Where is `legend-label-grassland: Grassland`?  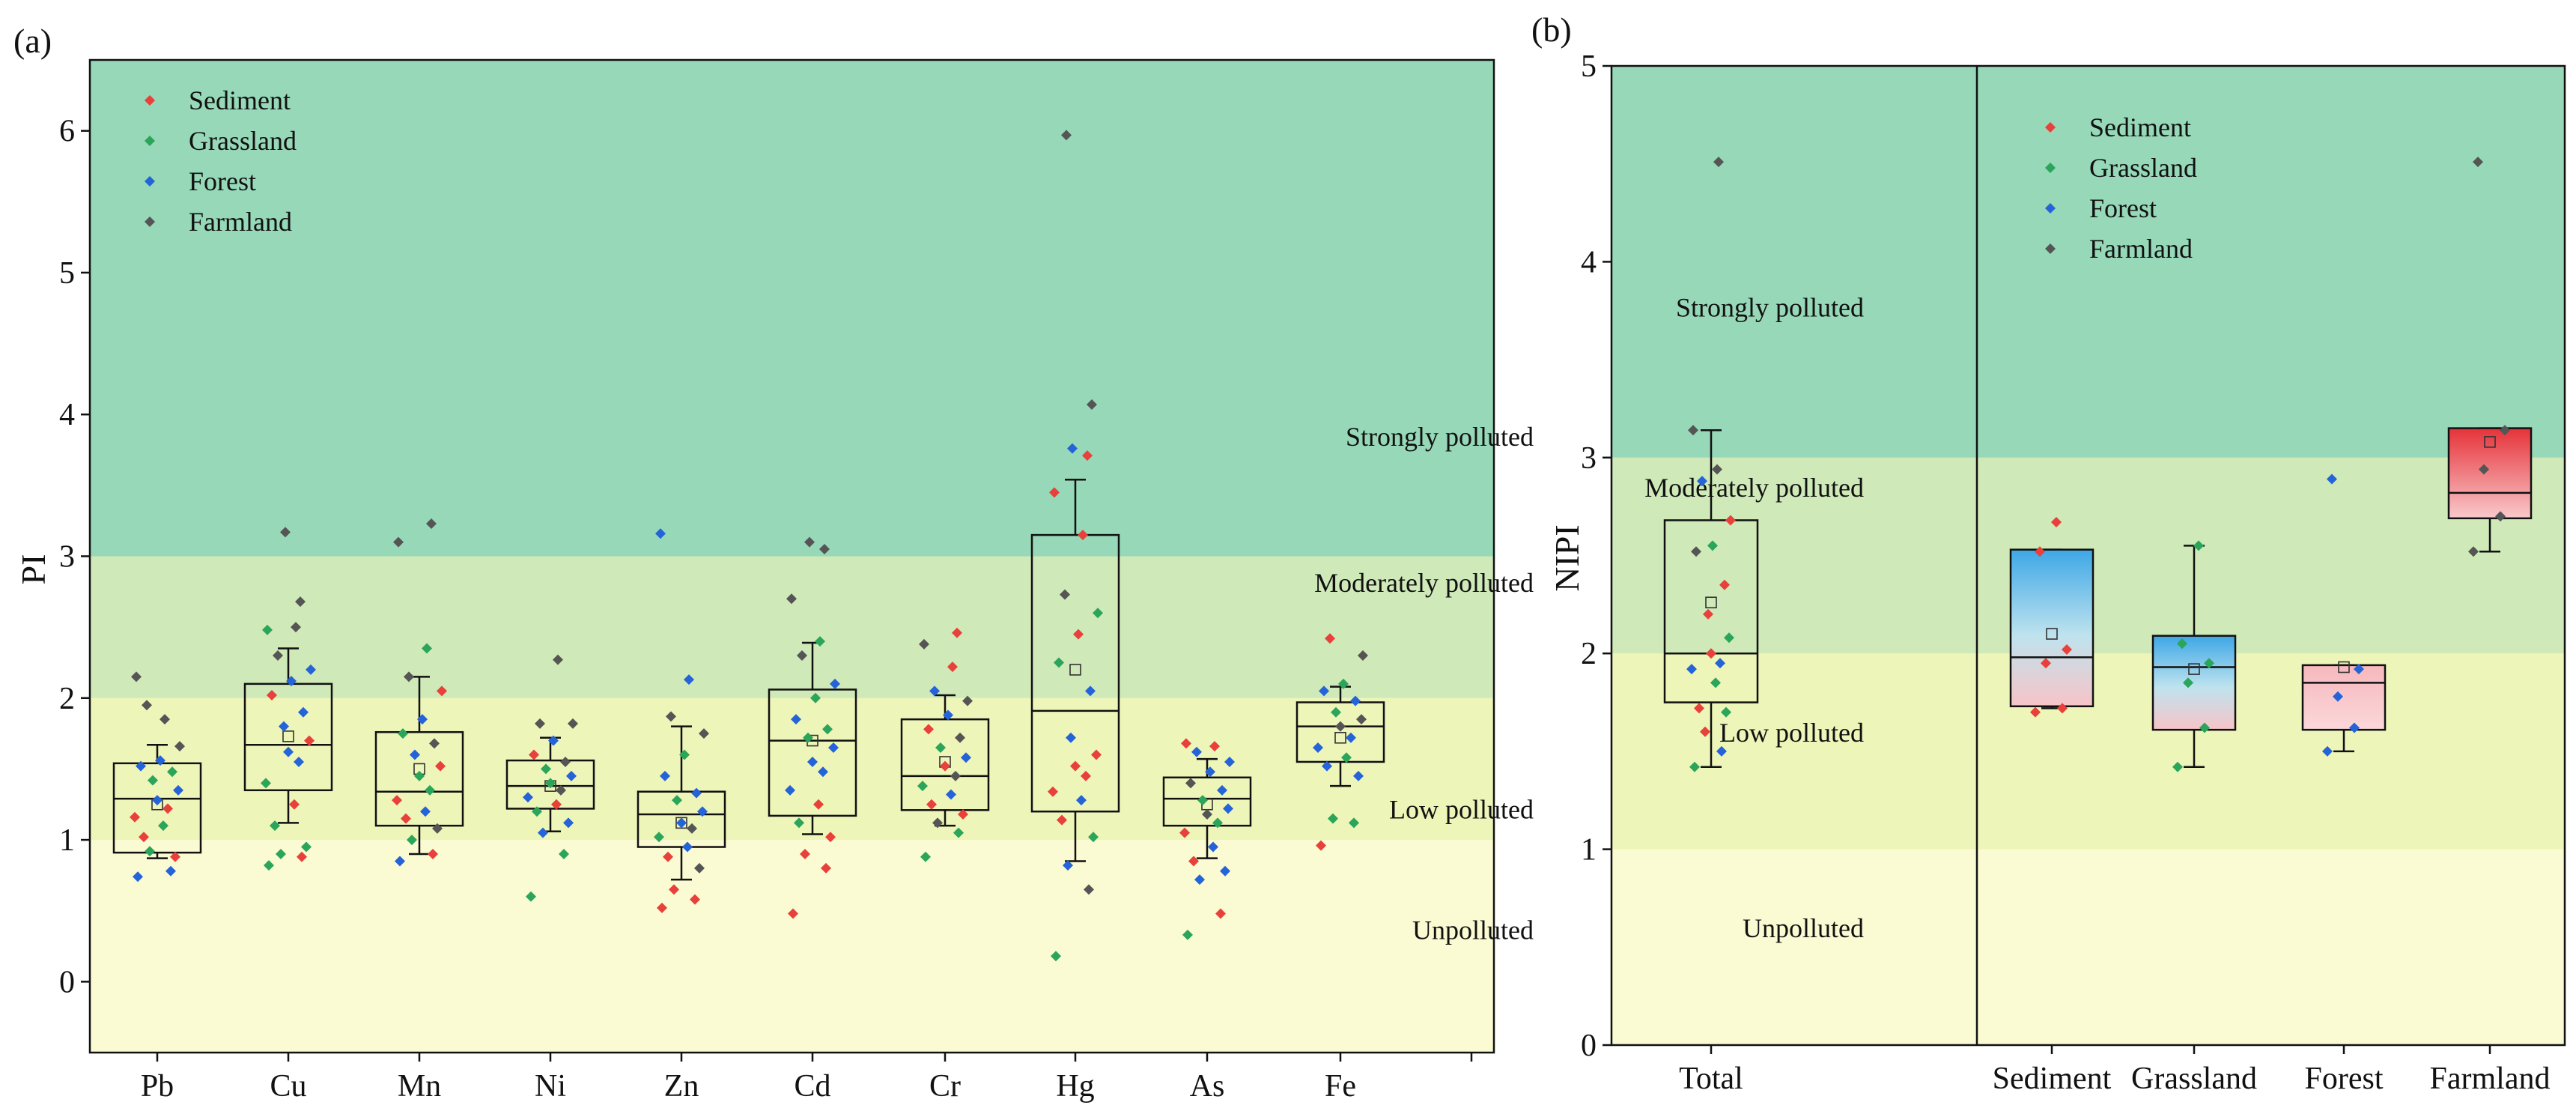
legend-label-grassland: Grassland is located at coordinates (2143, 168).